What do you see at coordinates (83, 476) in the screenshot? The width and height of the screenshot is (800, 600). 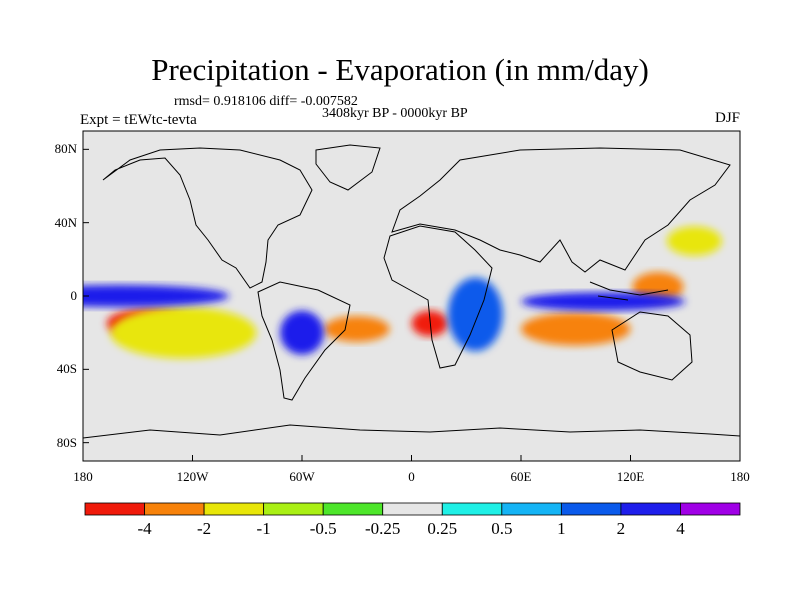 I see `lon-label-0: 180` at bounding box center [83, 476].